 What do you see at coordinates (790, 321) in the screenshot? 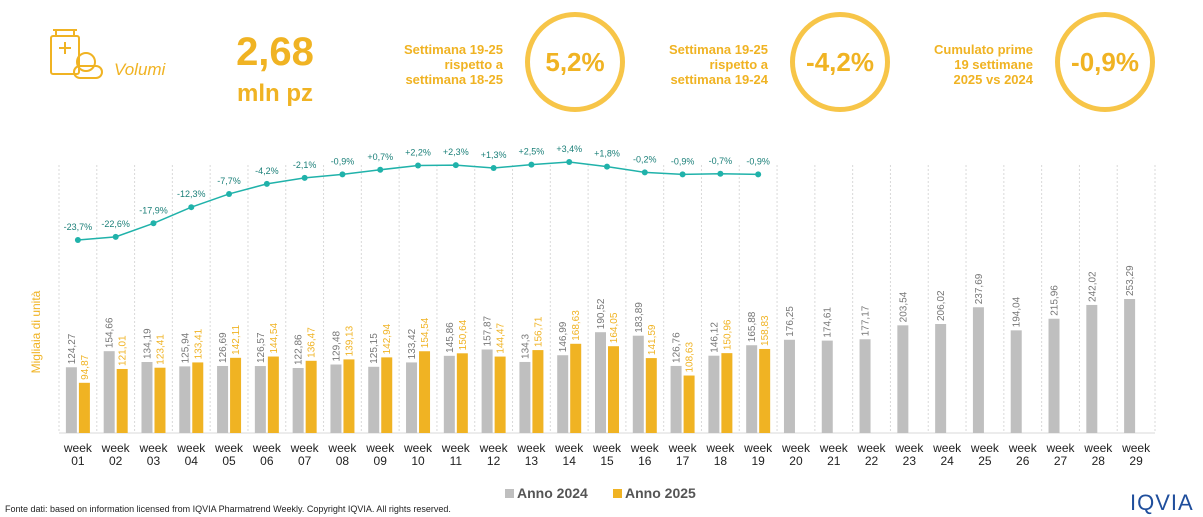
I see `bar-label: 176,25` at bounding box center [790, 321].